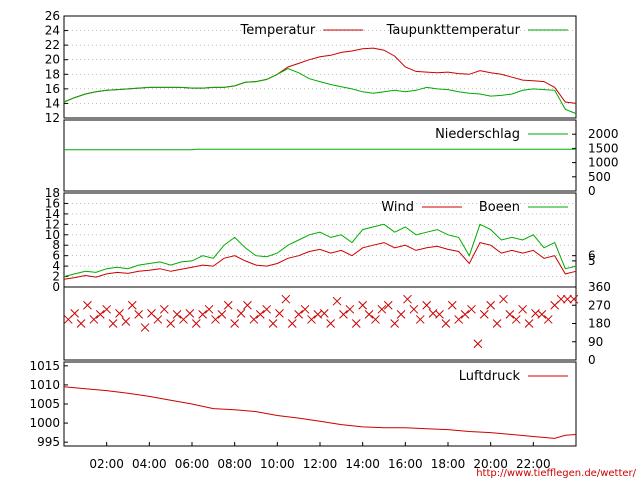 The width and height of the screenshot is (640, 485). I want to click on y-tick-label: 18, so click(52, 193).